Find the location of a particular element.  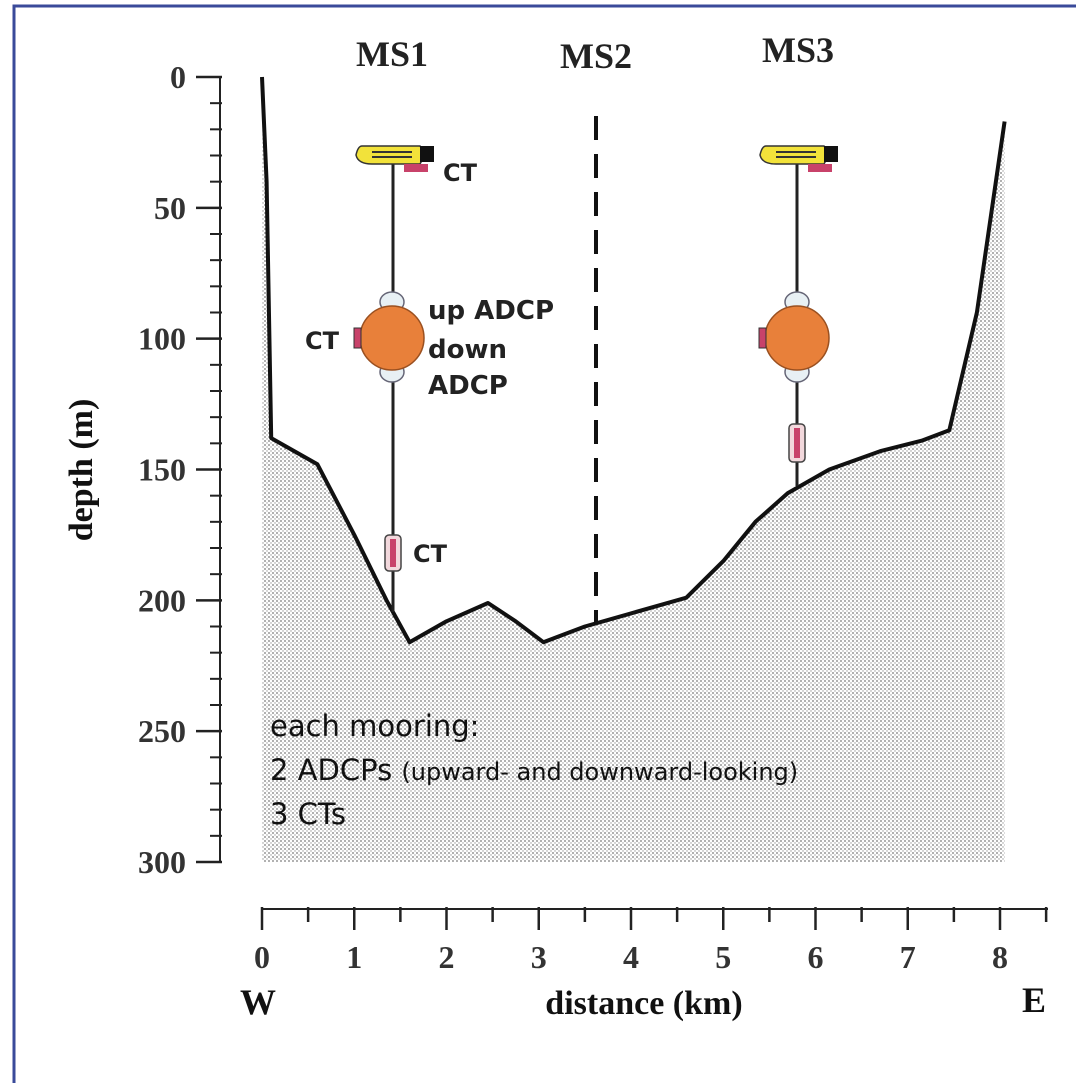

ms3-surface-float is located at coordinates (798, 158).